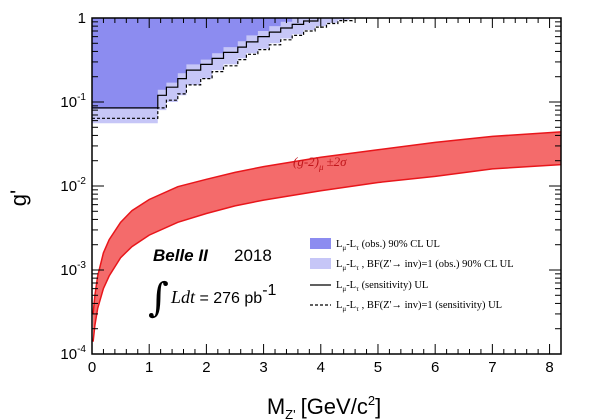  Describe the element at coordinates (192, 63) in the screenshot. I see `exclusion-region` at that location.